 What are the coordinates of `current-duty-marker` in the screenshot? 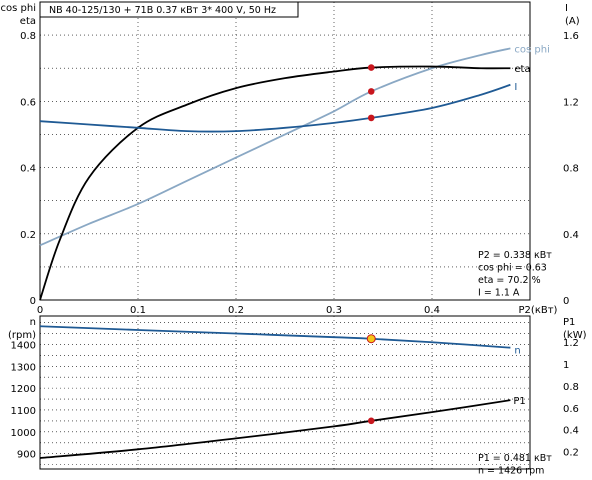 It's located at (371, 118).